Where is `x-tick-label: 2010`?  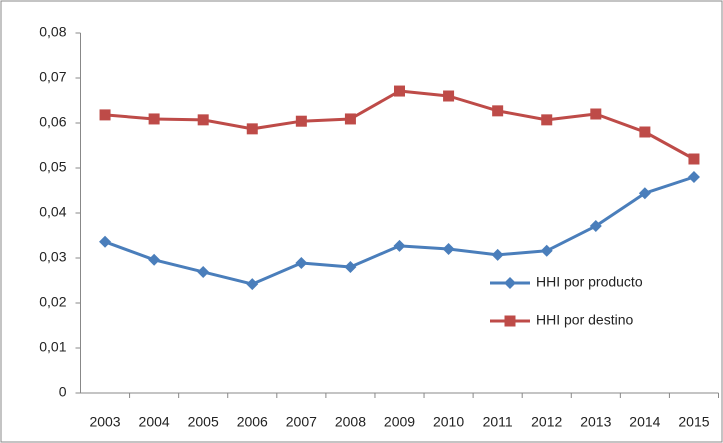 x-tick-label: 2010 is located at coordinates (448, 422).